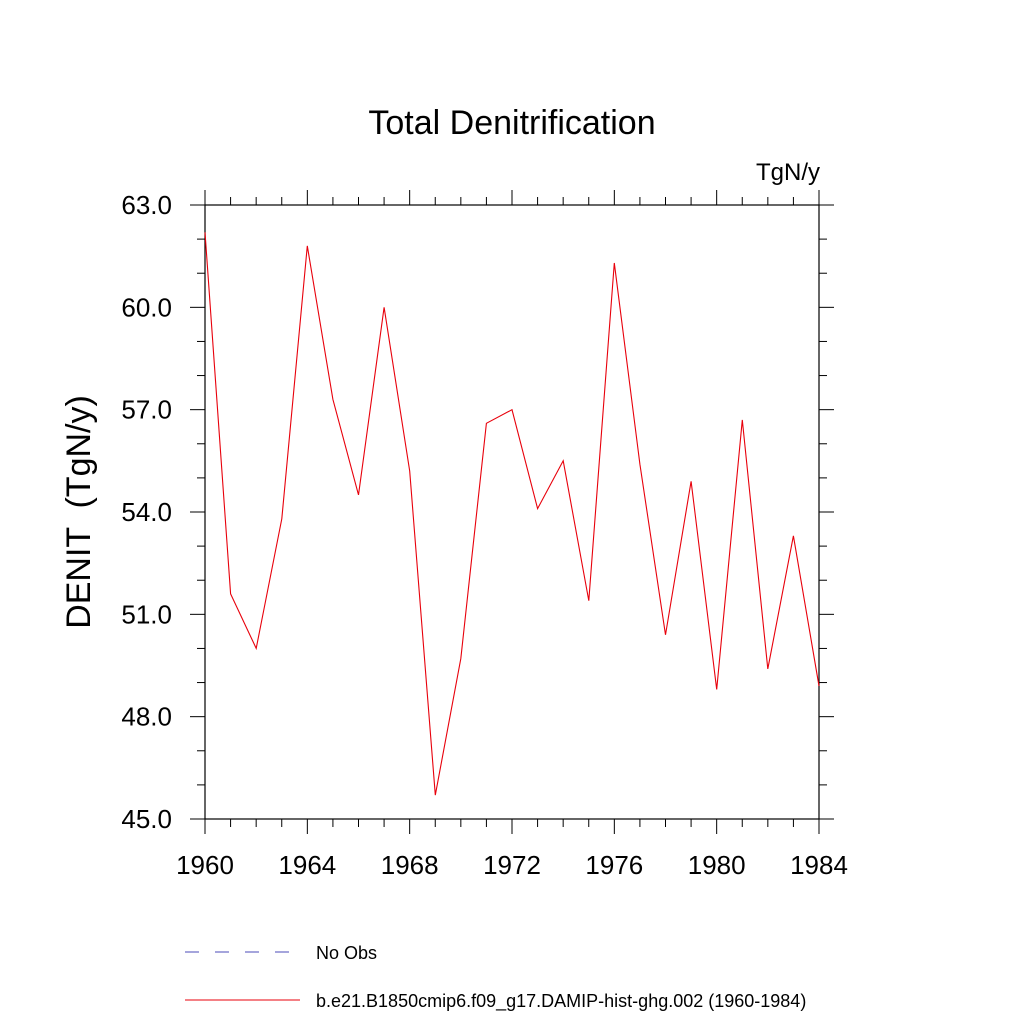  I want to click on x-tick-label: 1964, so click(307, 865).